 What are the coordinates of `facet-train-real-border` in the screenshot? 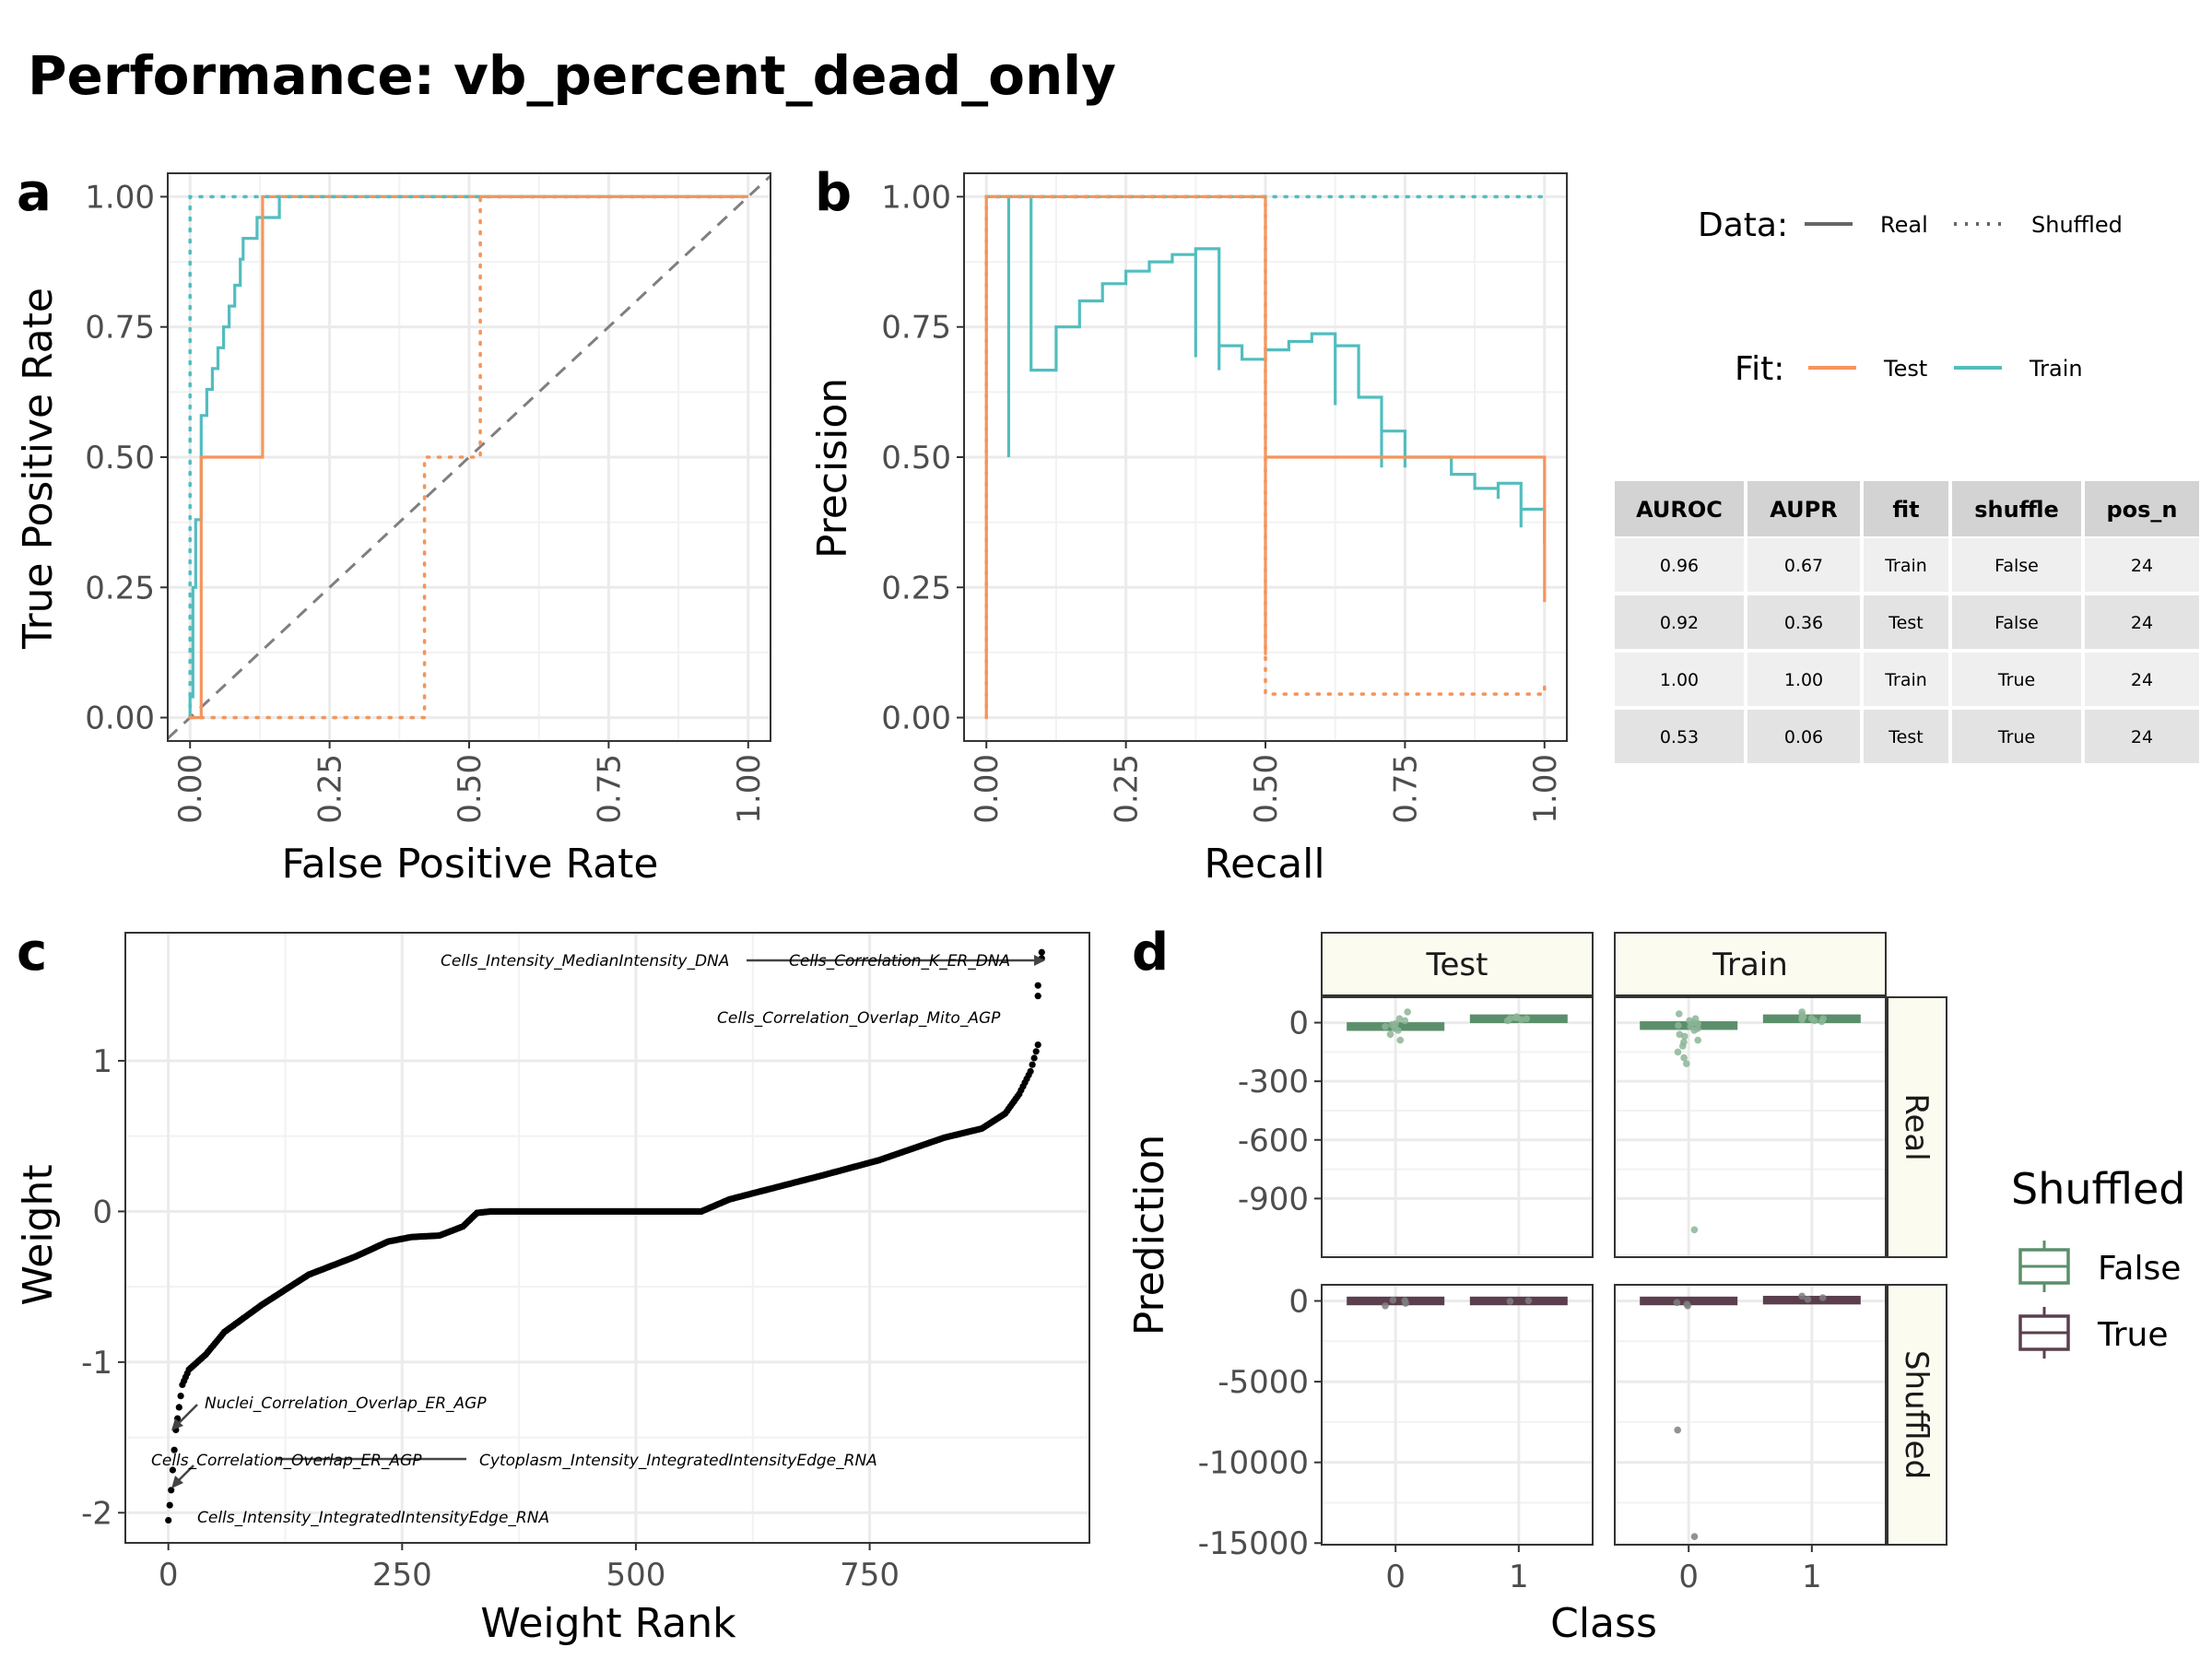 It's located at (1750, 1127).